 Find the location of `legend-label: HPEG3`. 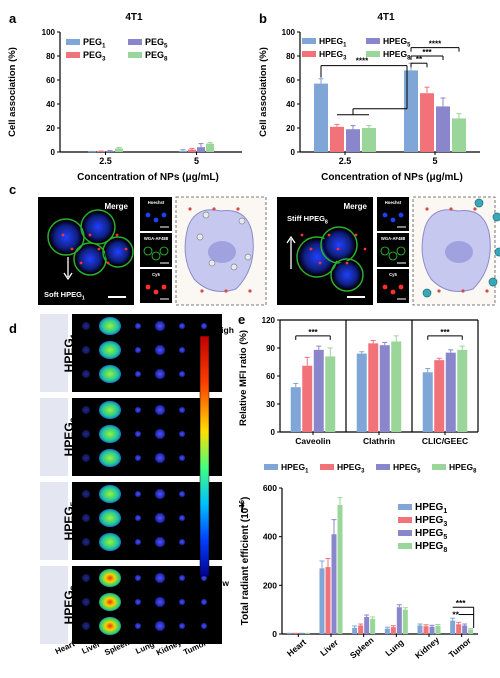

legend-label: HPEG3 is located at coordinates (351, 468).